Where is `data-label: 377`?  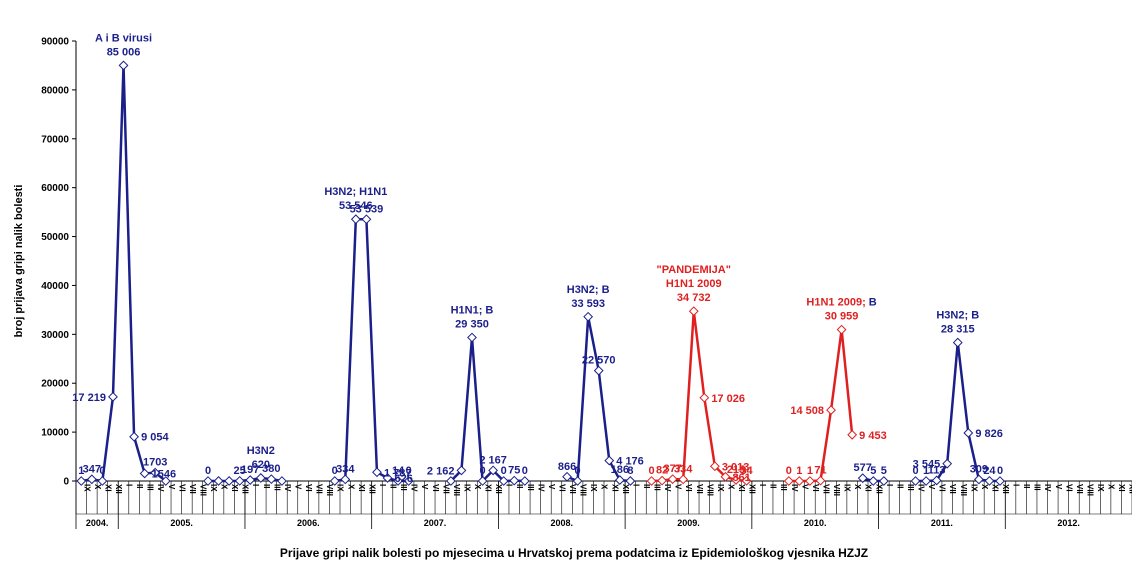 data-label: 377 is located at coordinates (672, 469).